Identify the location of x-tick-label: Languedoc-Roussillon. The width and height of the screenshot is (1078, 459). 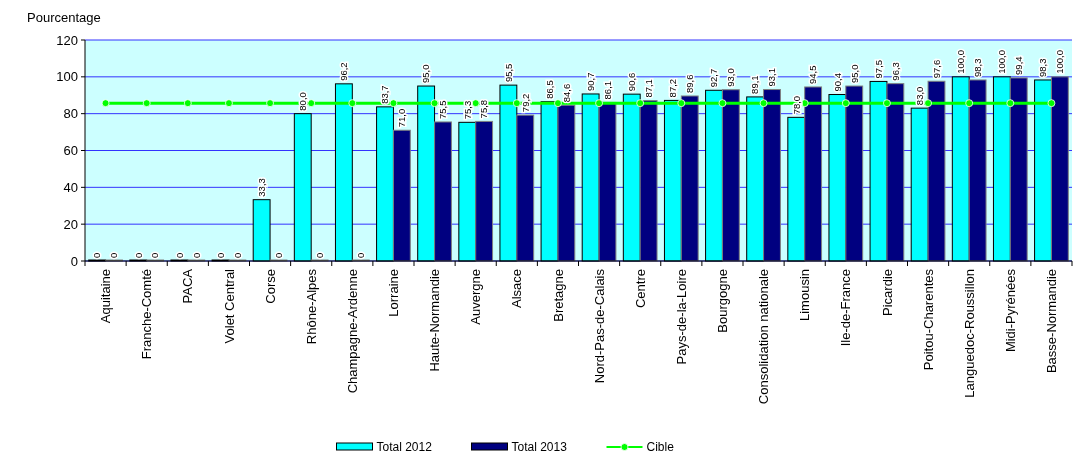
(969, 333).